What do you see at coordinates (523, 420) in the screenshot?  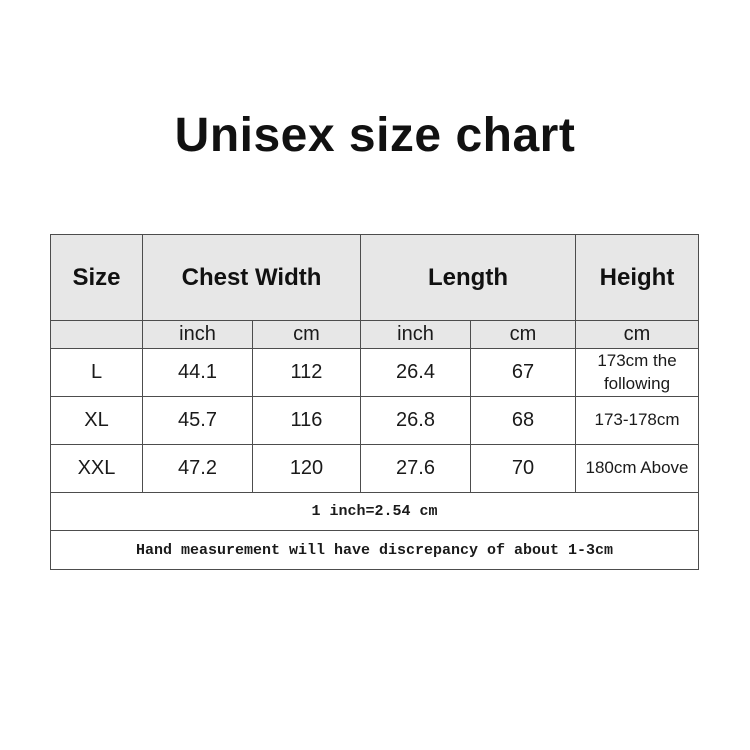 I see `cell-length-cm: 68` at bounding box center [523, 420].